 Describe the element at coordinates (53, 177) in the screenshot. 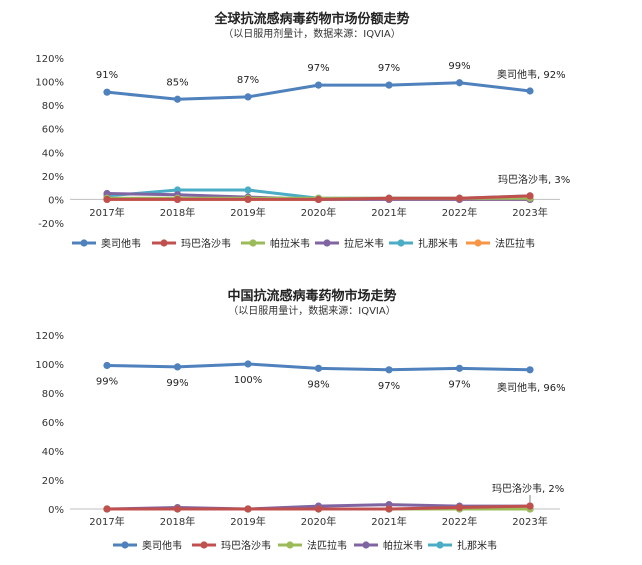

I see `chart1-y-tick: 20%` at that location.